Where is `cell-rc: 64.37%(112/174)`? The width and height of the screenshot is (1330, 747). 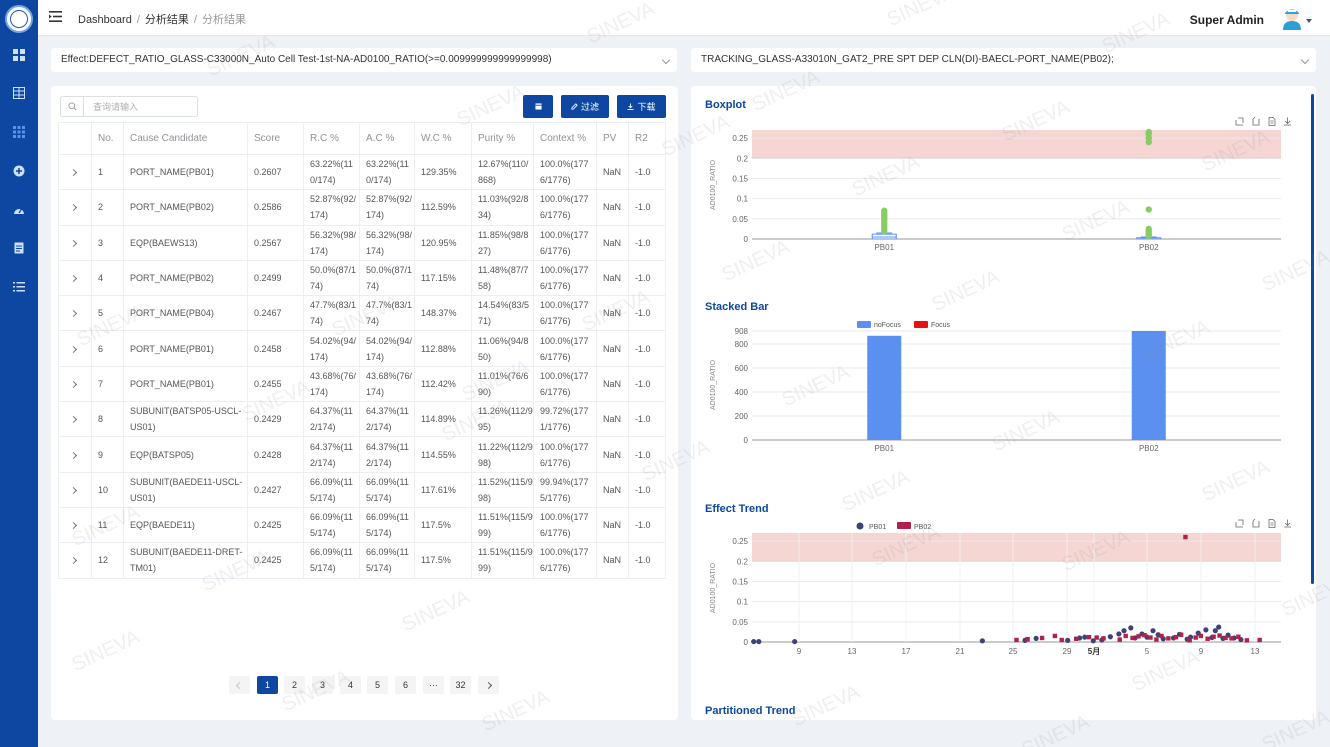
cell-rc: 64.37%(112/174) is located at coordinates (331, 419).